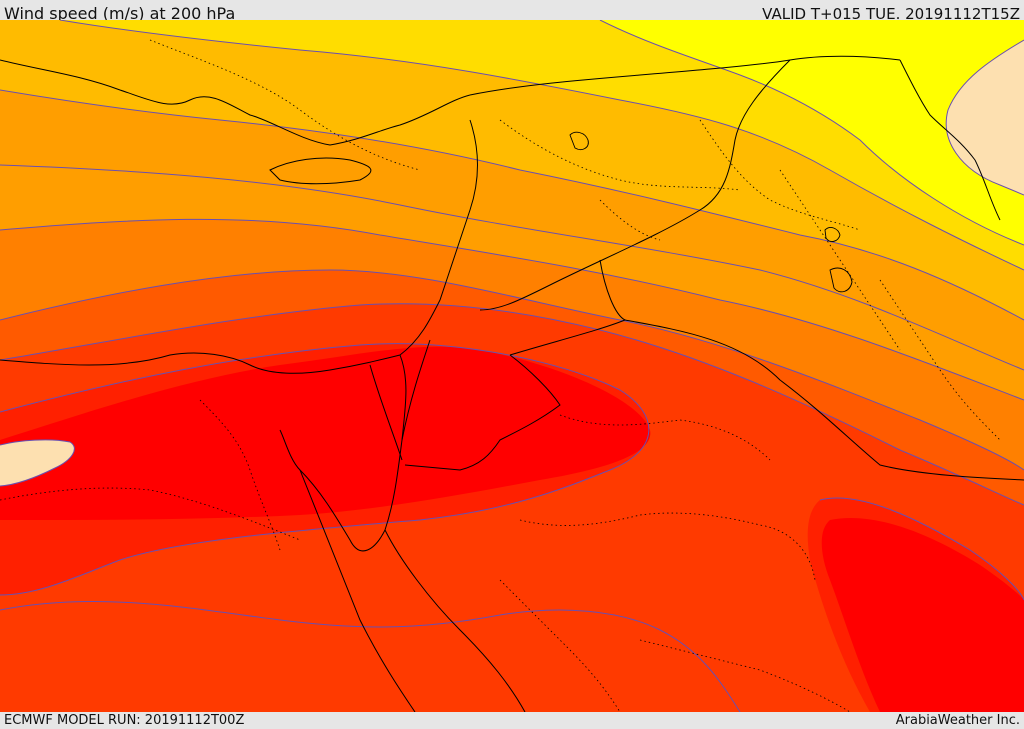  Describe the element at coordinates (37, 462) in the screenshot. I see `band-peach-west` at that location.